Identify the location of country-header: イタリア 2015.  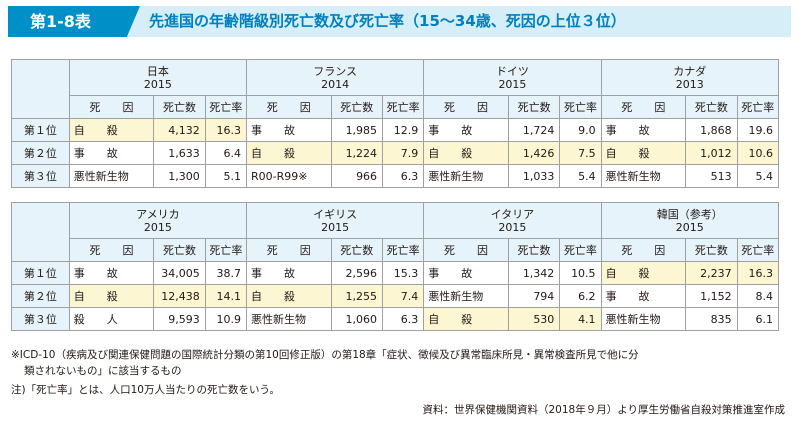
(512, 220).